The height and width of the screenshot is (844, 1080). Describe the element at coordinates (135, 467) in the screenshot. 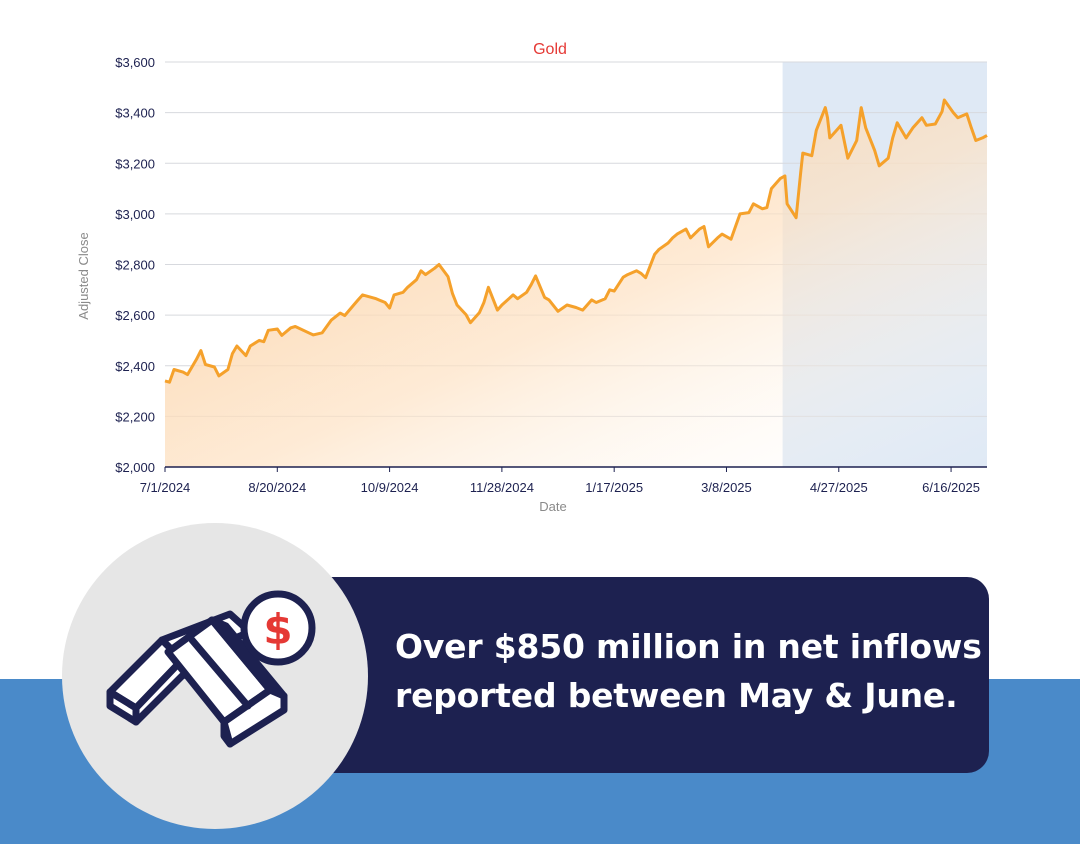

I see `y-tick-label: $2,000` at that location.